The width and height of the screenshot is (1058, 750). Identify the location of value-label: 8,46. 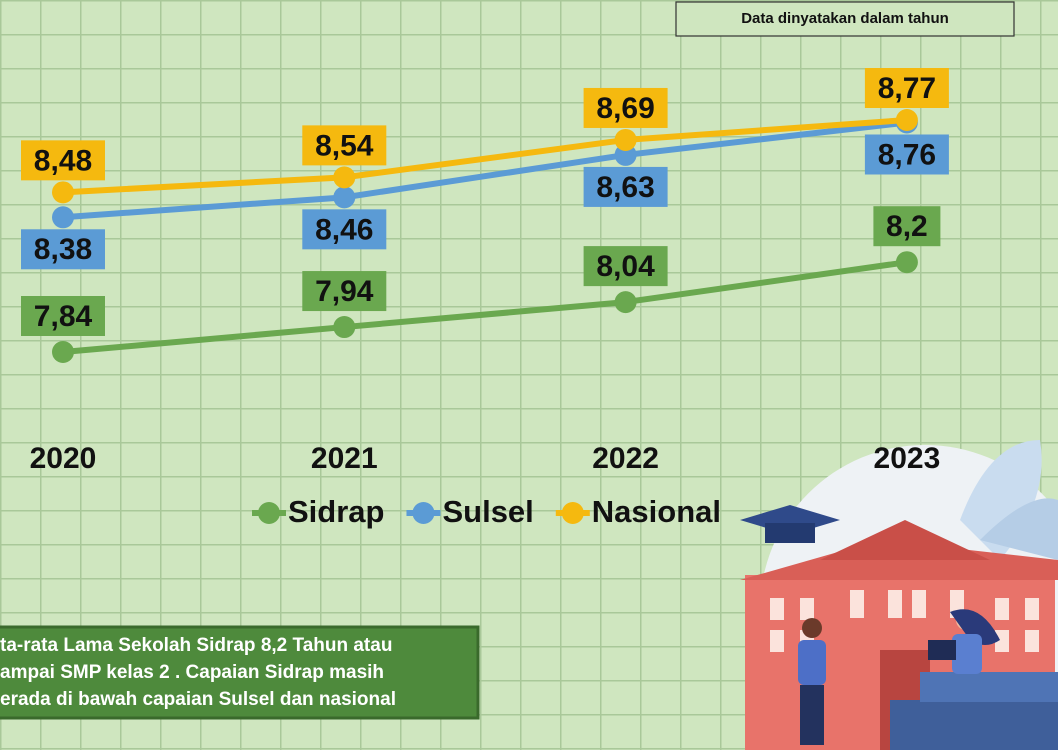
(344, 229).